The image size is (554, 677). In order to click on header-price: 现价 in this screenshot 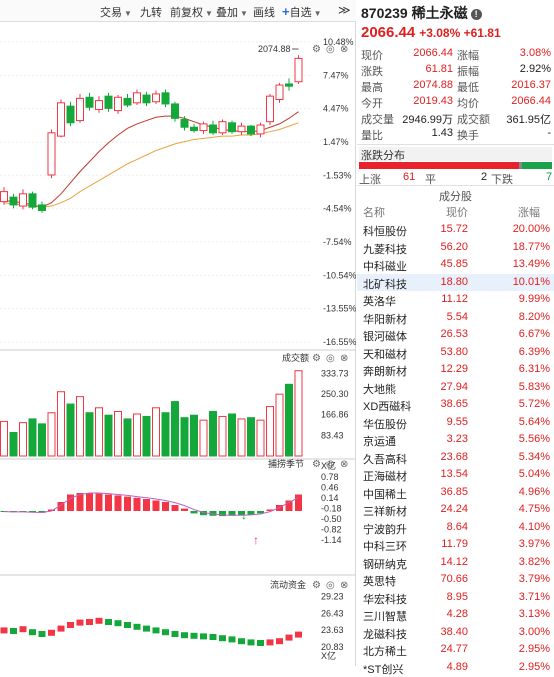, I will do `click(457, 213)`.